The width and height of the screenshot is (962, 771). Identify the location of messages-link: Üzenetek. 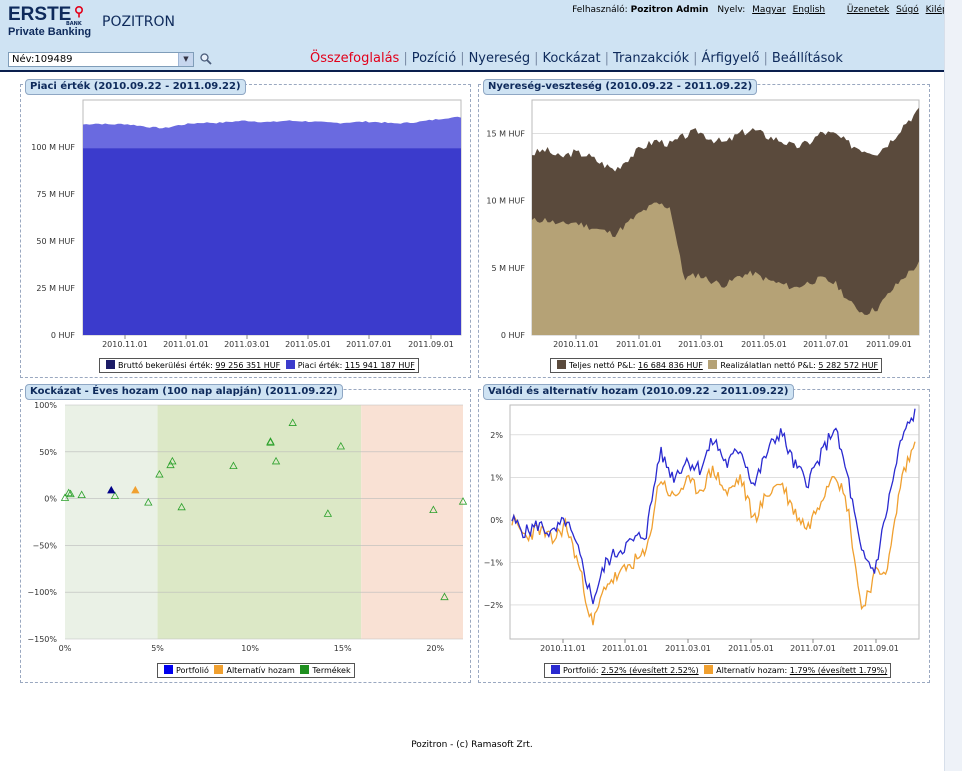
(868, 10).